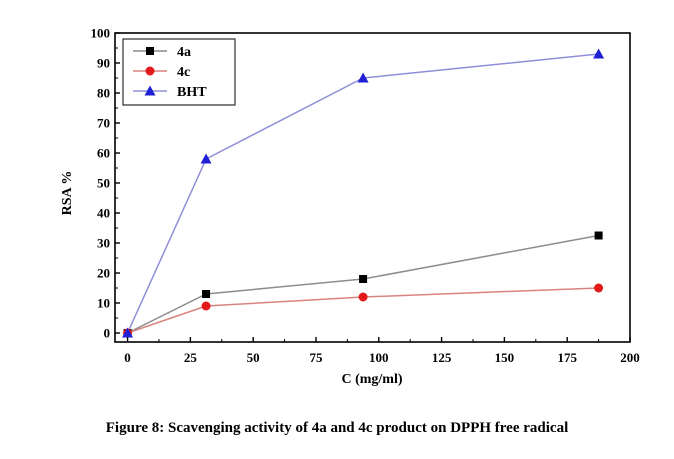 The height and width of the screenshot is (459, 674). I want to click on legend-marker-4a, so click(150, 51).